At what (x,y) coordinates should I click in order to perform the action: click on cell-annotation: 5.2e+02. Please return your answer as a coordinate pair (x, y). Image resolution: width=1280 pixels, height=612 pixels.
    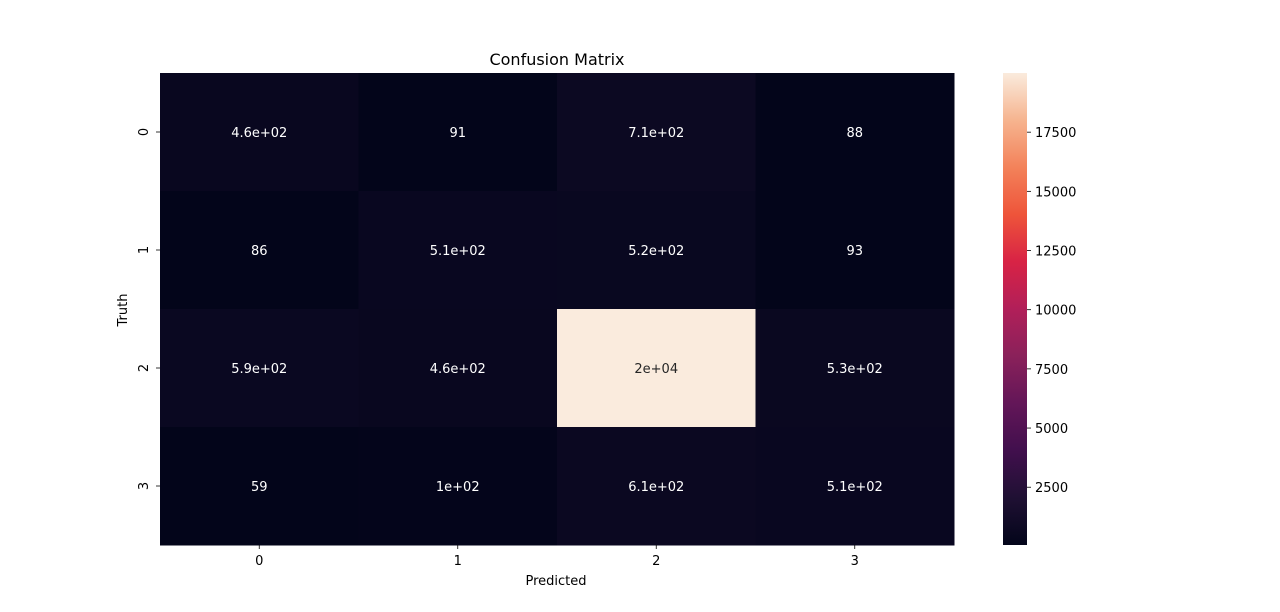
    Looking at the image, I should click on (656, 251).